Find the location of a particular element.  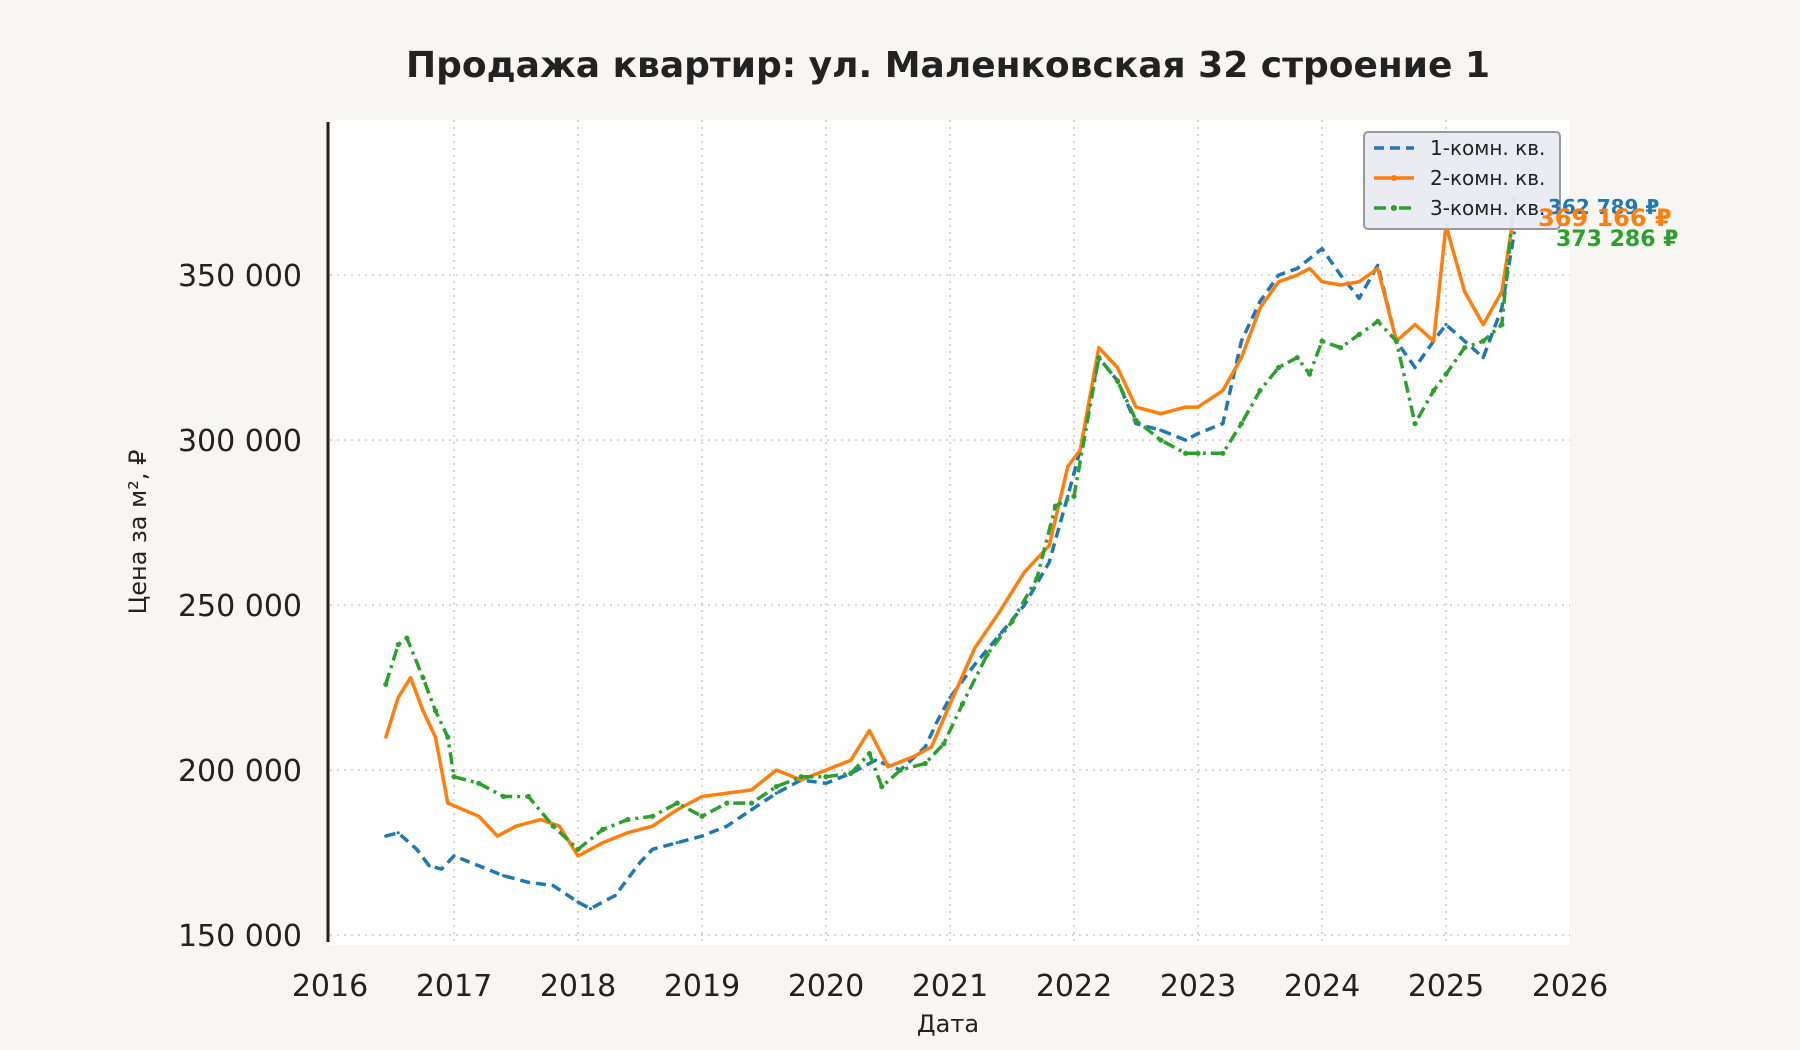

x-tick-label: 2026 is located at coordinates (1570, 986).